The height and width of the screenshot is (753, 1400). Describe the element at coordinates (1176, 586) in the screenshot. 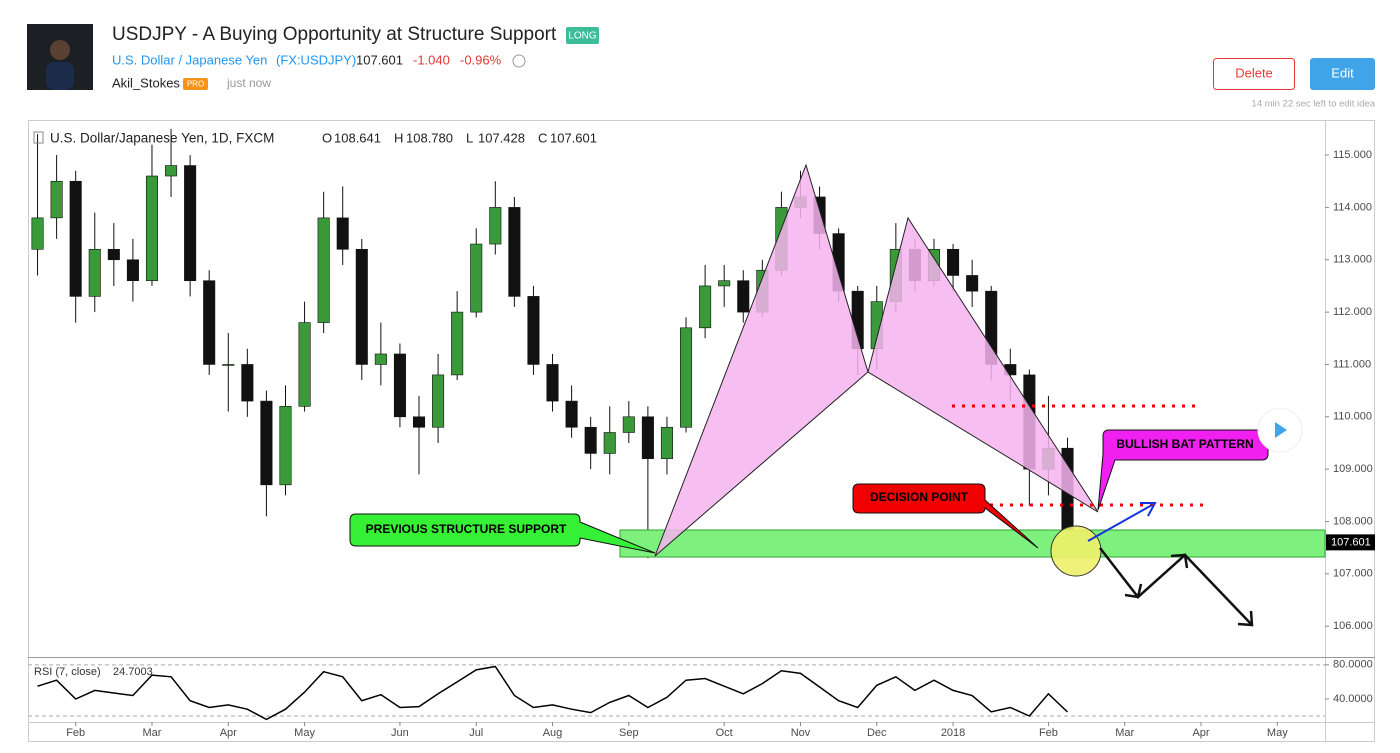

I see `down-path` at that location.